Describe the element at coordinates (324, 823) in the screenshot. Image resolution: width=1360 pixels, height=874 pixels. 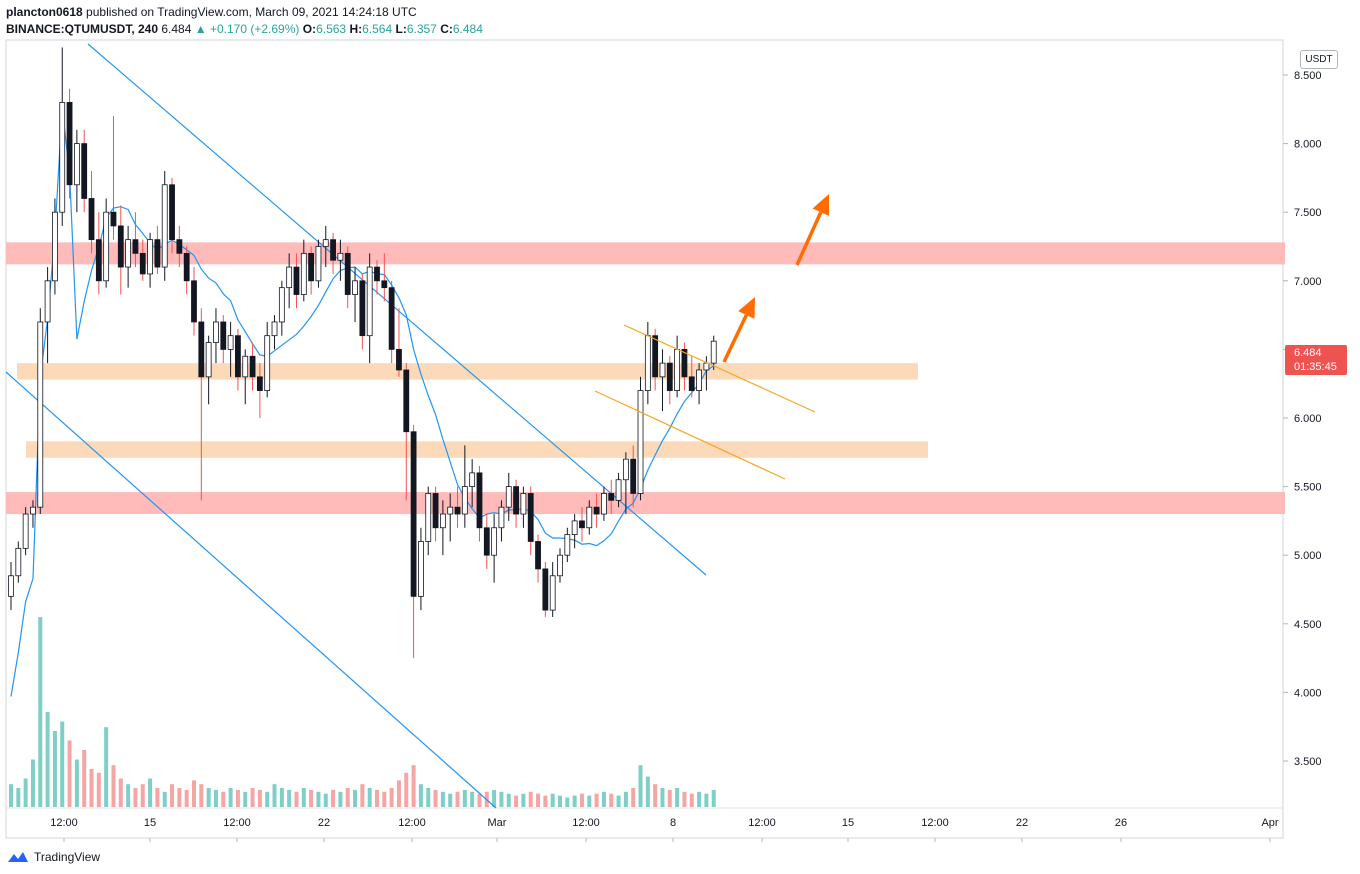
I see `time-tick-label: 22` at that location.